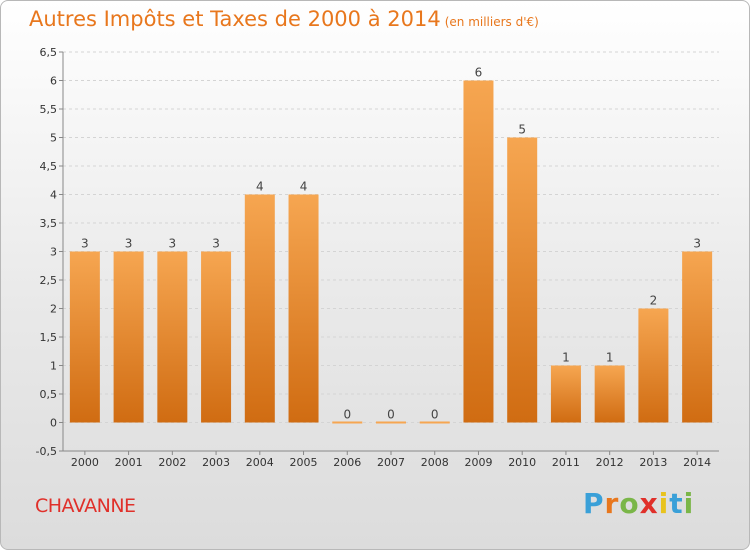 Image resolution: width=750 pixels, height=550 pixels. I want to click on data-label: 5, so click(522, 130).